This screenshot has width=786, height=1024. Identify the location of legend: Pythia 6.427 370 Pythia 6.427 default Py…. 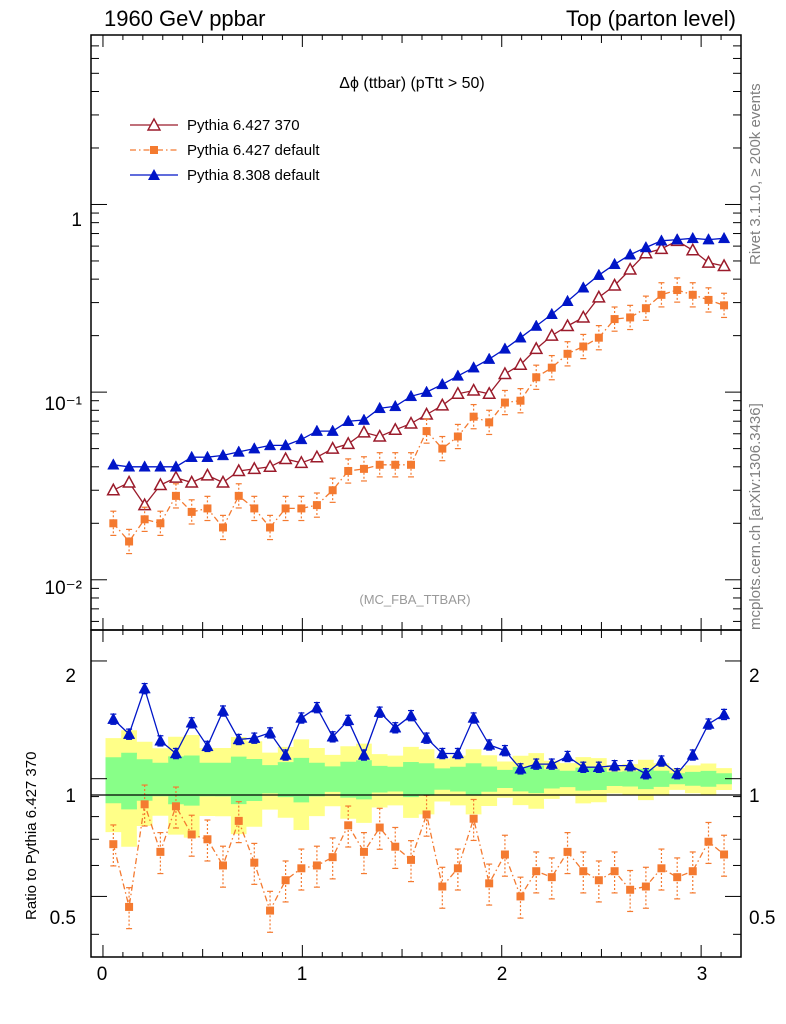
(225, 150).